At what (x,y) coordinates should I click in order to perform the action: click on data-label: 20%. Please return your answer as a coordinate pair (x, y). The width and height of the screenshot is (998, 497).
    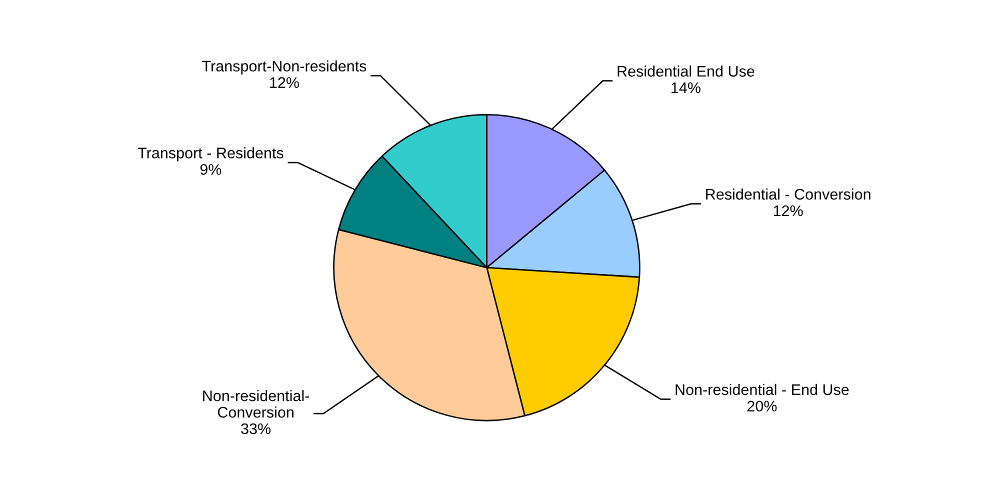
    Looking at the image, I should click on (762, 406).